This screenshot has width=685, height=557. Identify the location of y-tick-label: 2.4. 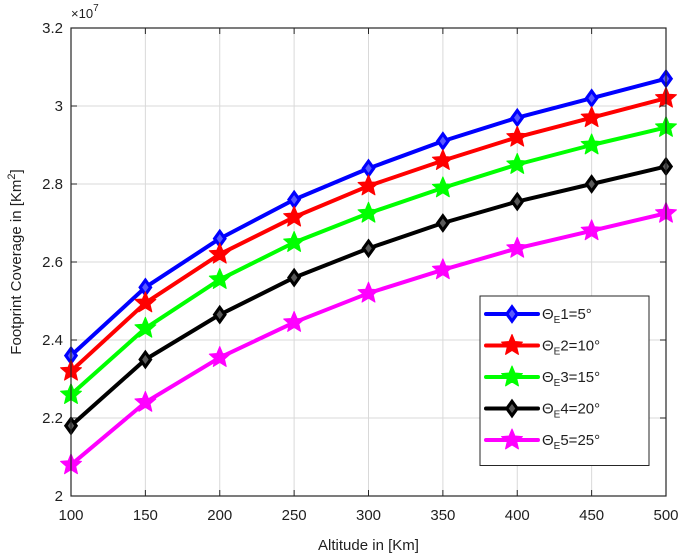
(52, 340).